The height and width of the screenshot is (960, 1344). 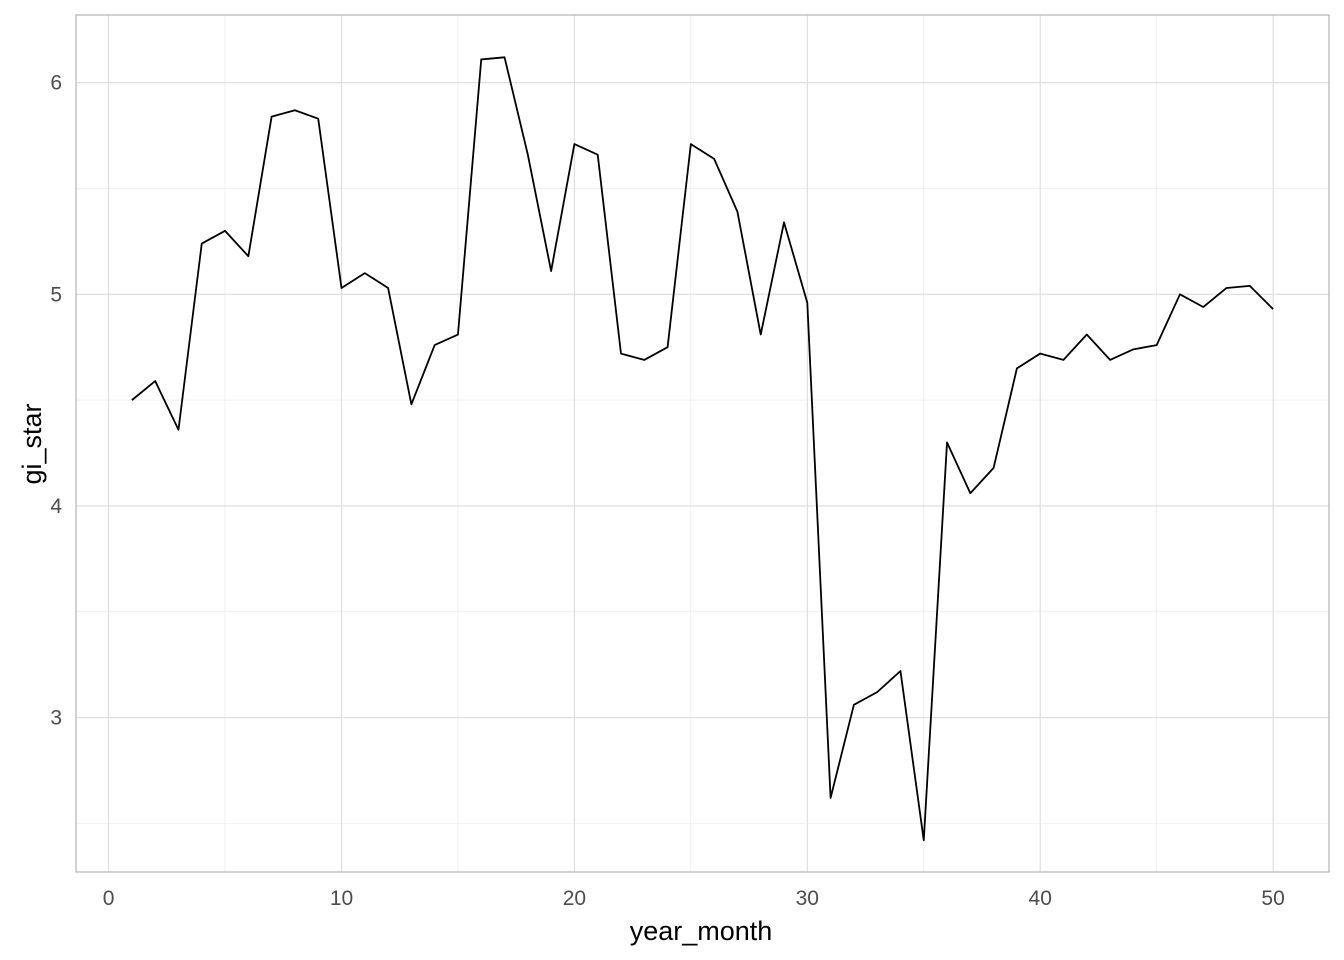 What do you see at coordinates (56, 294) in the screenshot?
I see `y-tick-label: 5` at bounding box center [56, 294].